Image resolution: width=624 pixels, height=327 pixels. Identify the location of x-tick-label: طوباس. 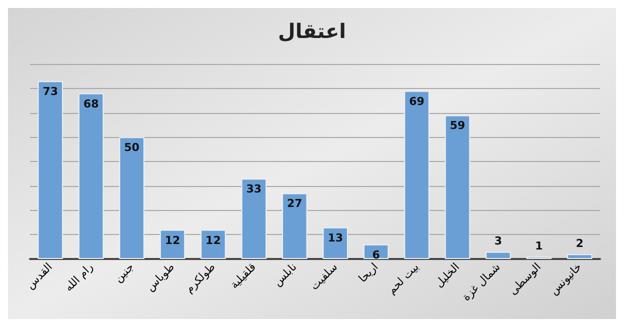
(161, 277).